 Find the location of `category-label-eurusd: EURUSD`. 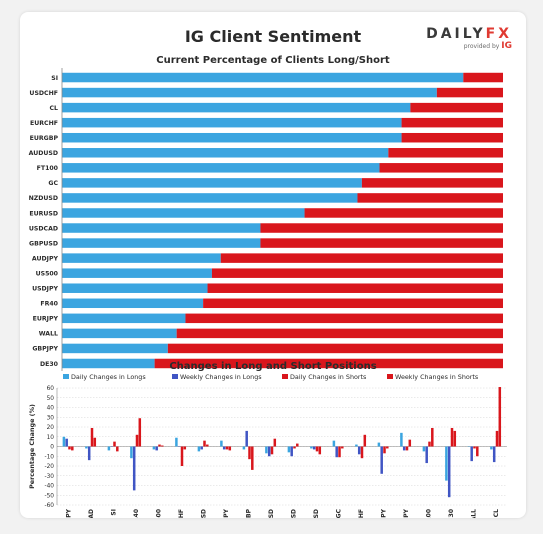

category-label-eurusd: EURUSD is located at coordinates (43, 213).